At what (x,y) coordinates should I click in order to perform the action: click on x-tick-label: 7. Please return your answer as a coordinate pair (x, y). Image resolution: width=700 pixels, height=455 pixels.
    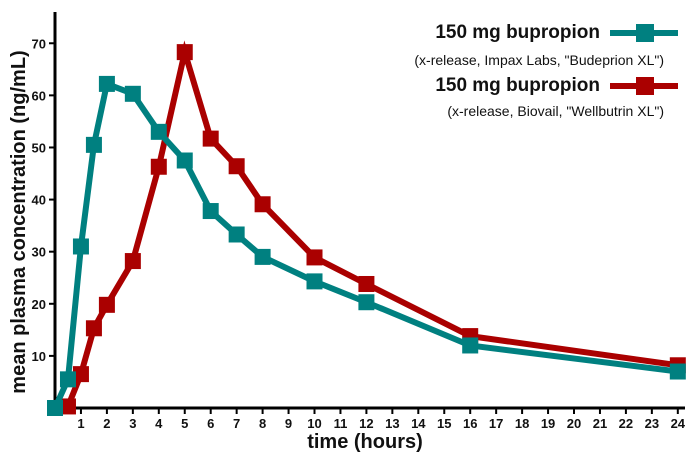
    Looking at the image, I should click on (236, 423).